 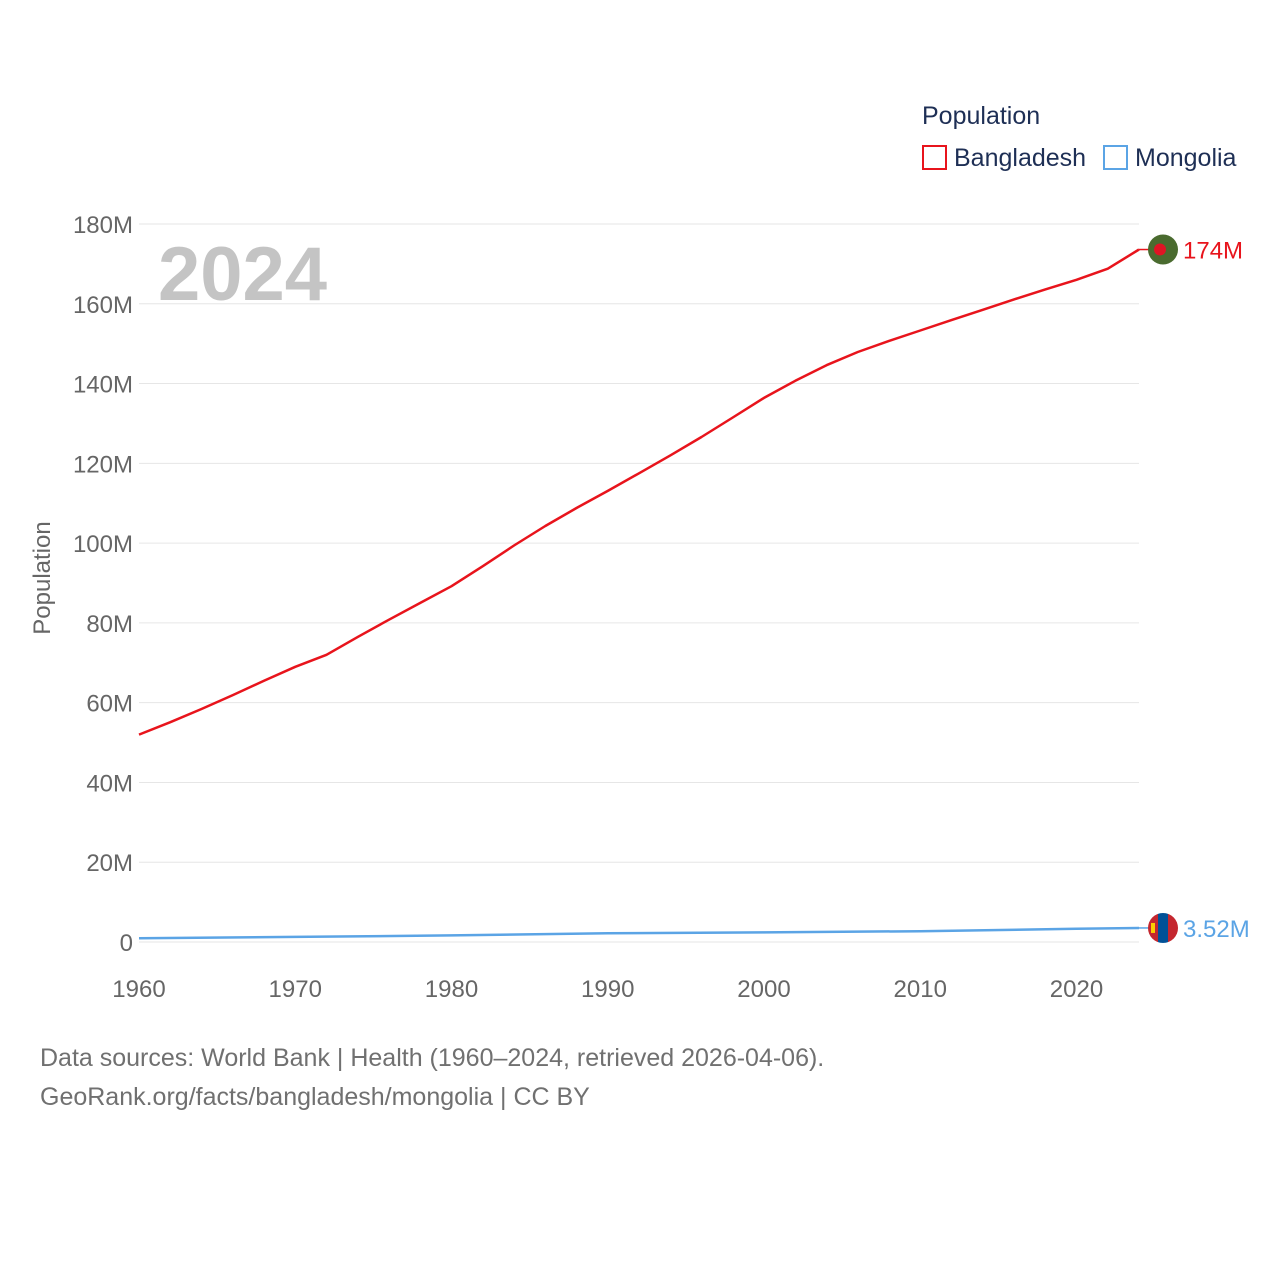 What do you see at coordinates (109, 704) in the screenshot?
I see `y-tick-label: 60M` at bounding box center [109, 704].